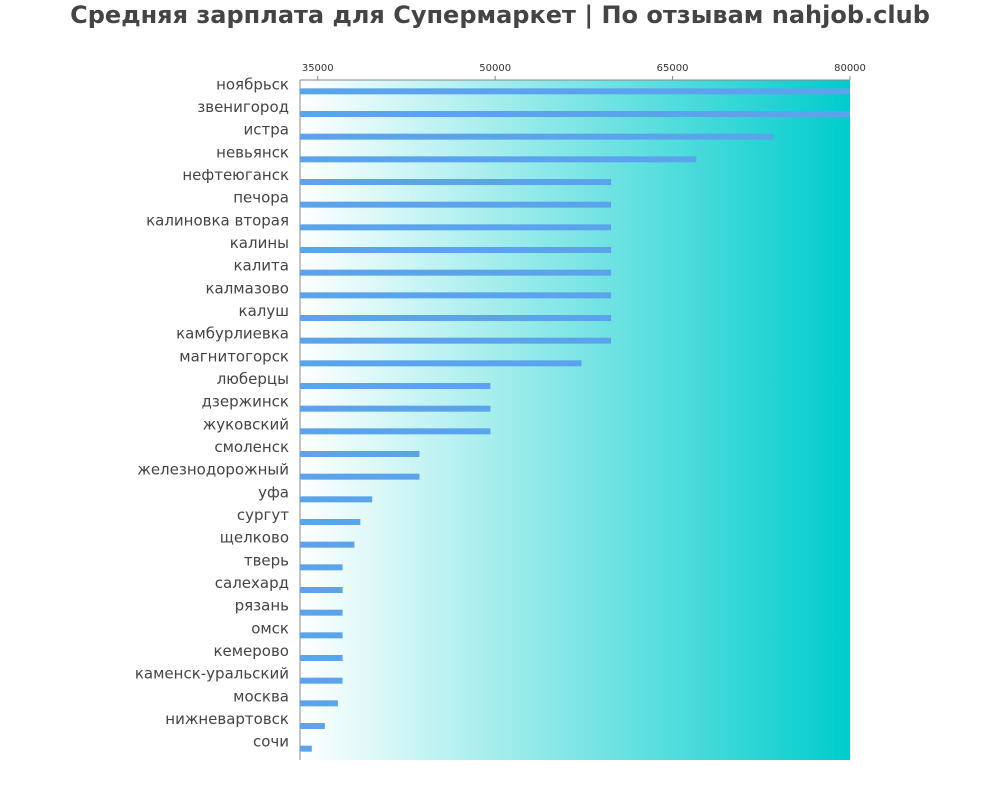  What do you see at coordinates (318, 68) in the screenshot?
I see `x-tick-label: 35000` at bounding box center [318, 68].